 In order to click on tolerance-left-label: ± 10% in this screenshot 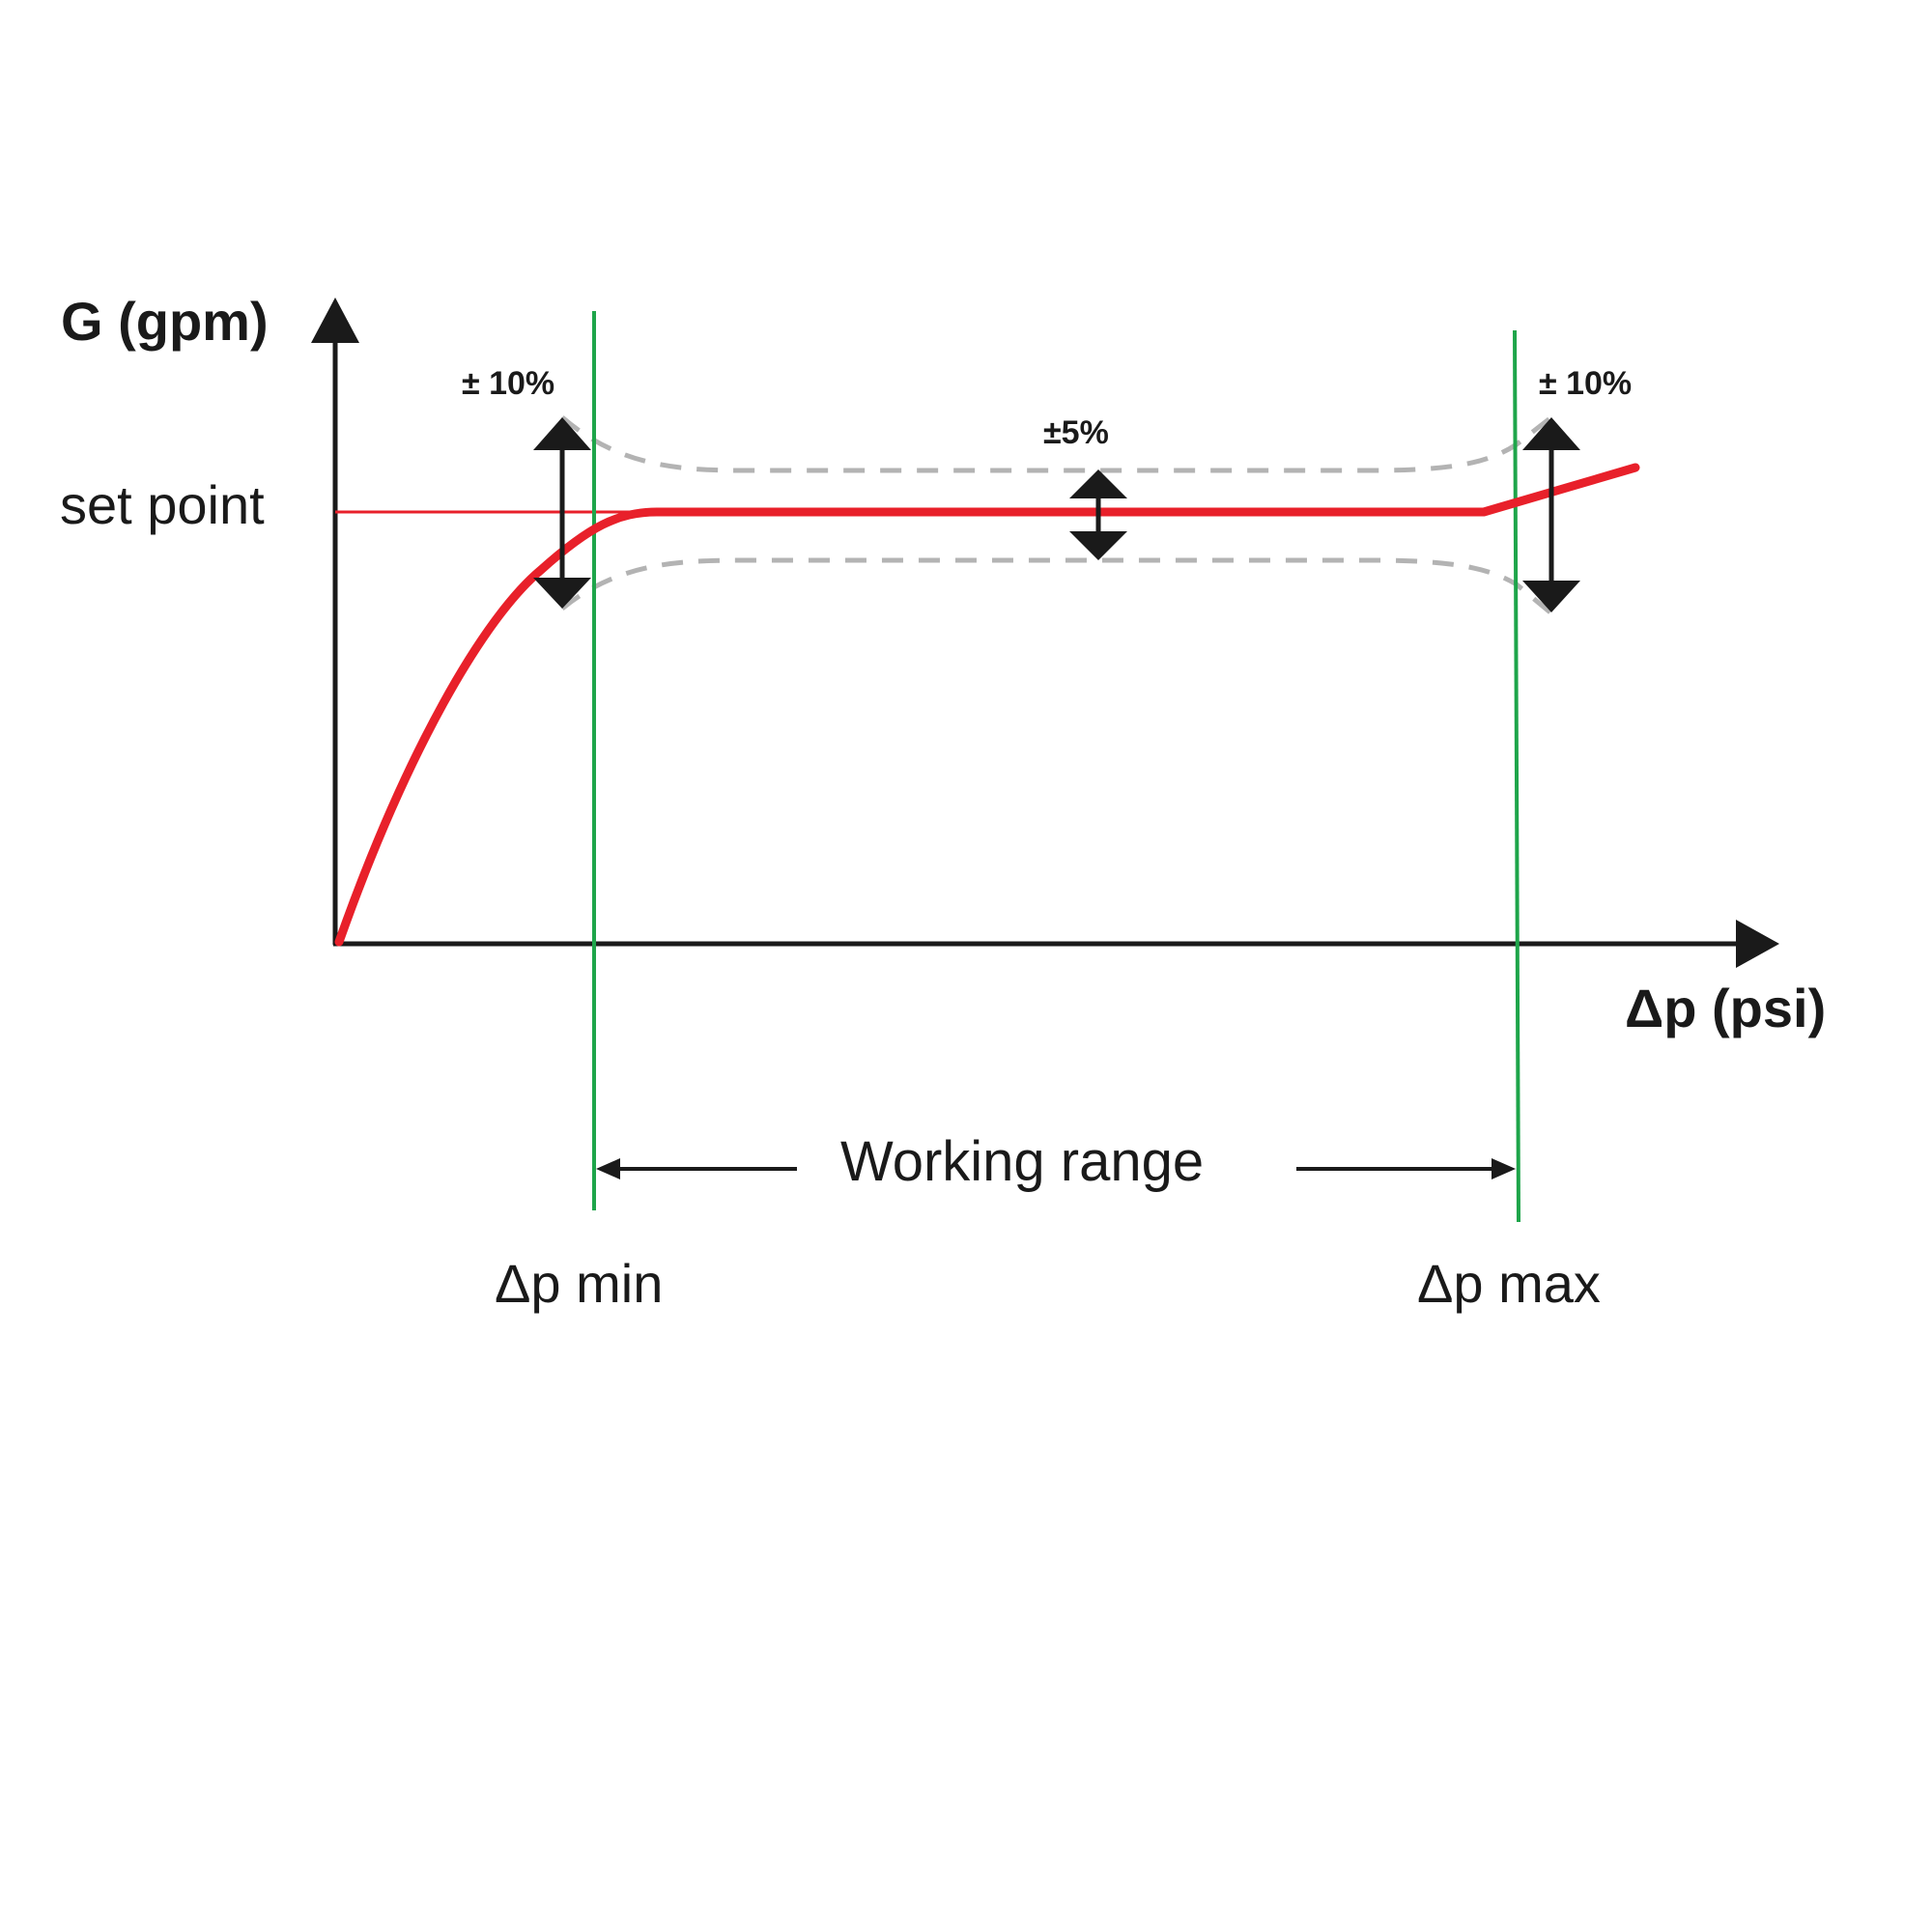, I will do `click(508, 383)`.